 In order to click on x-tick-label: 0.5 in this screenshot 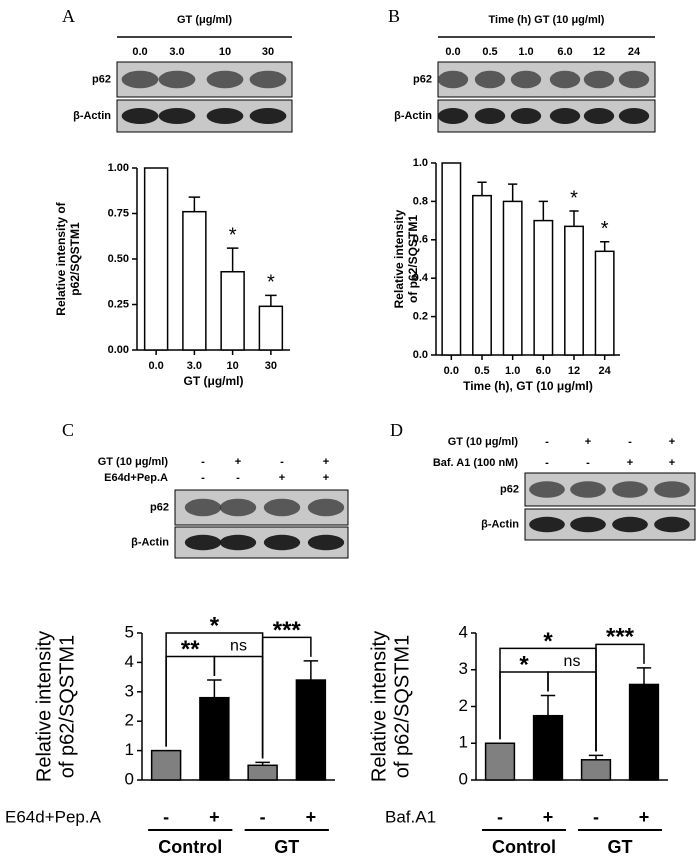, I will do `click(481, 371)`.